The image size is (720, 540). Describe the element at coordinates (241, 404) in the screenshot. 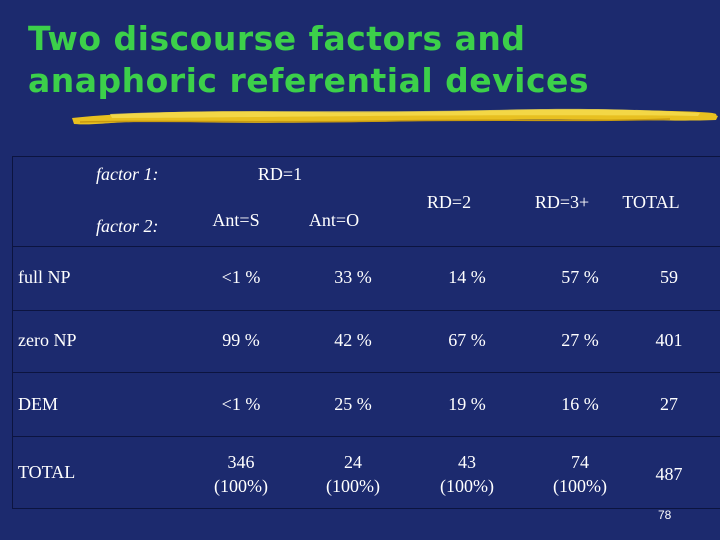

I see `cell-dem-ant-s: <1 %` at that location.